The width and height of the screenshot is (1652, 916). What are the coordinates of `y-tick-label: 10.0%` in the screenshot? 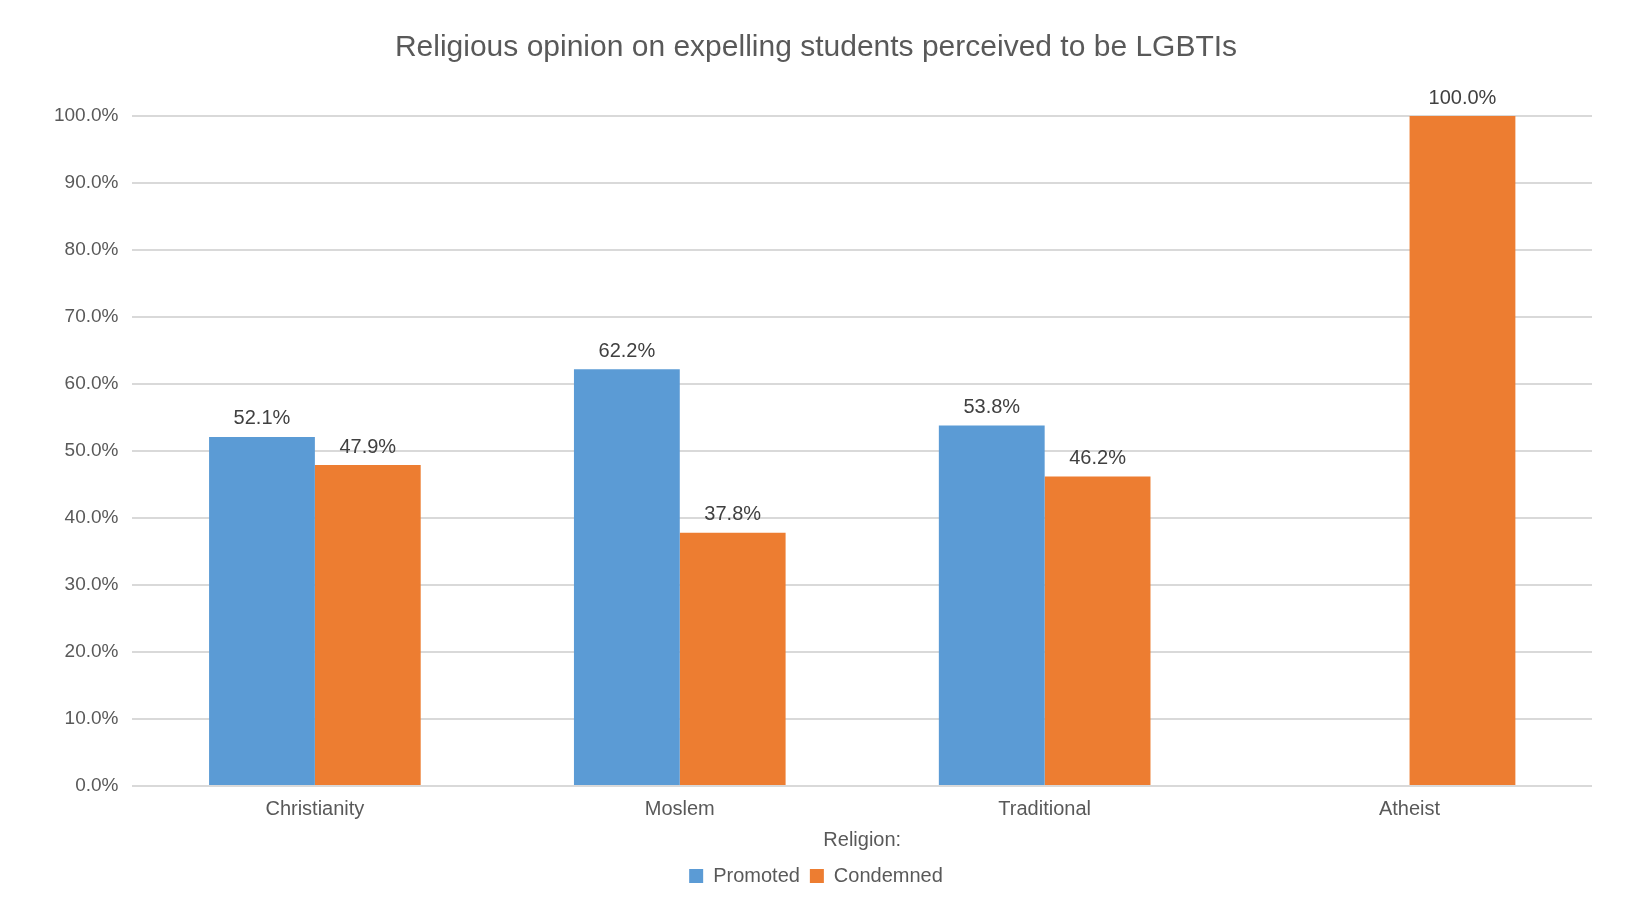 It's located at (91, 718).